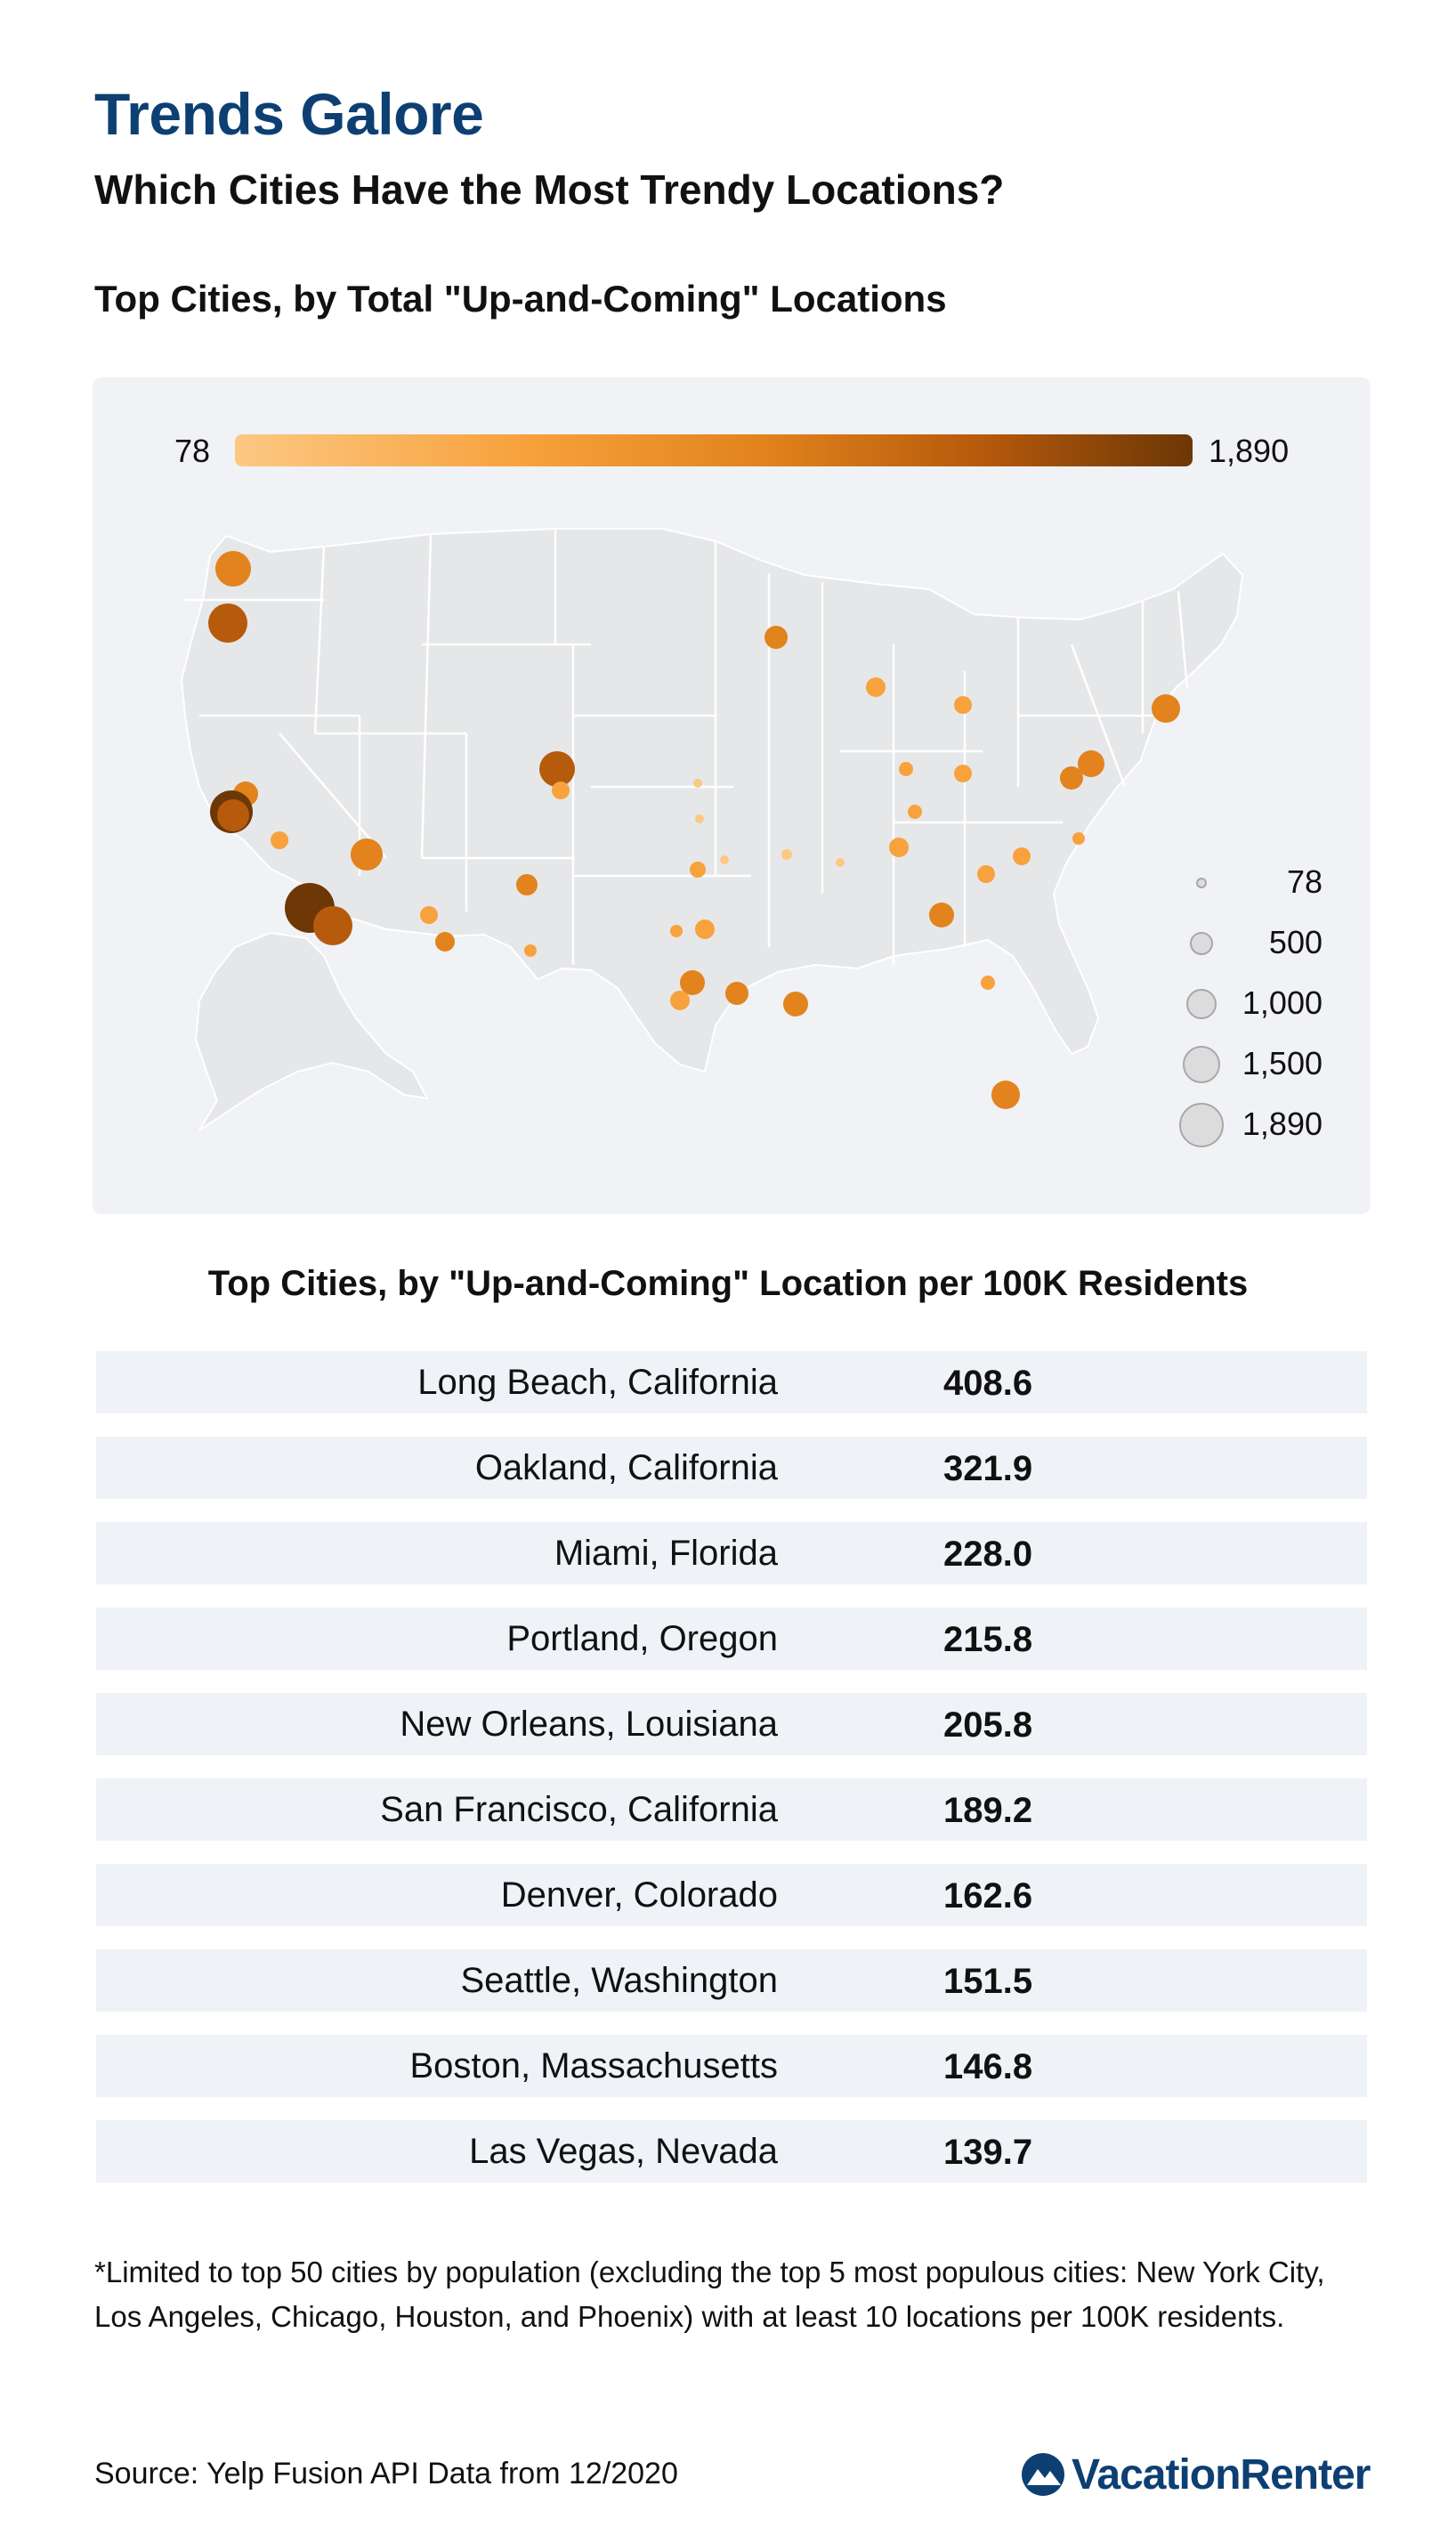 Image resolution: width=1456 pixels, height=2527 pixels. I want to click on color-scale-min-label: 78, so click(192, 451).